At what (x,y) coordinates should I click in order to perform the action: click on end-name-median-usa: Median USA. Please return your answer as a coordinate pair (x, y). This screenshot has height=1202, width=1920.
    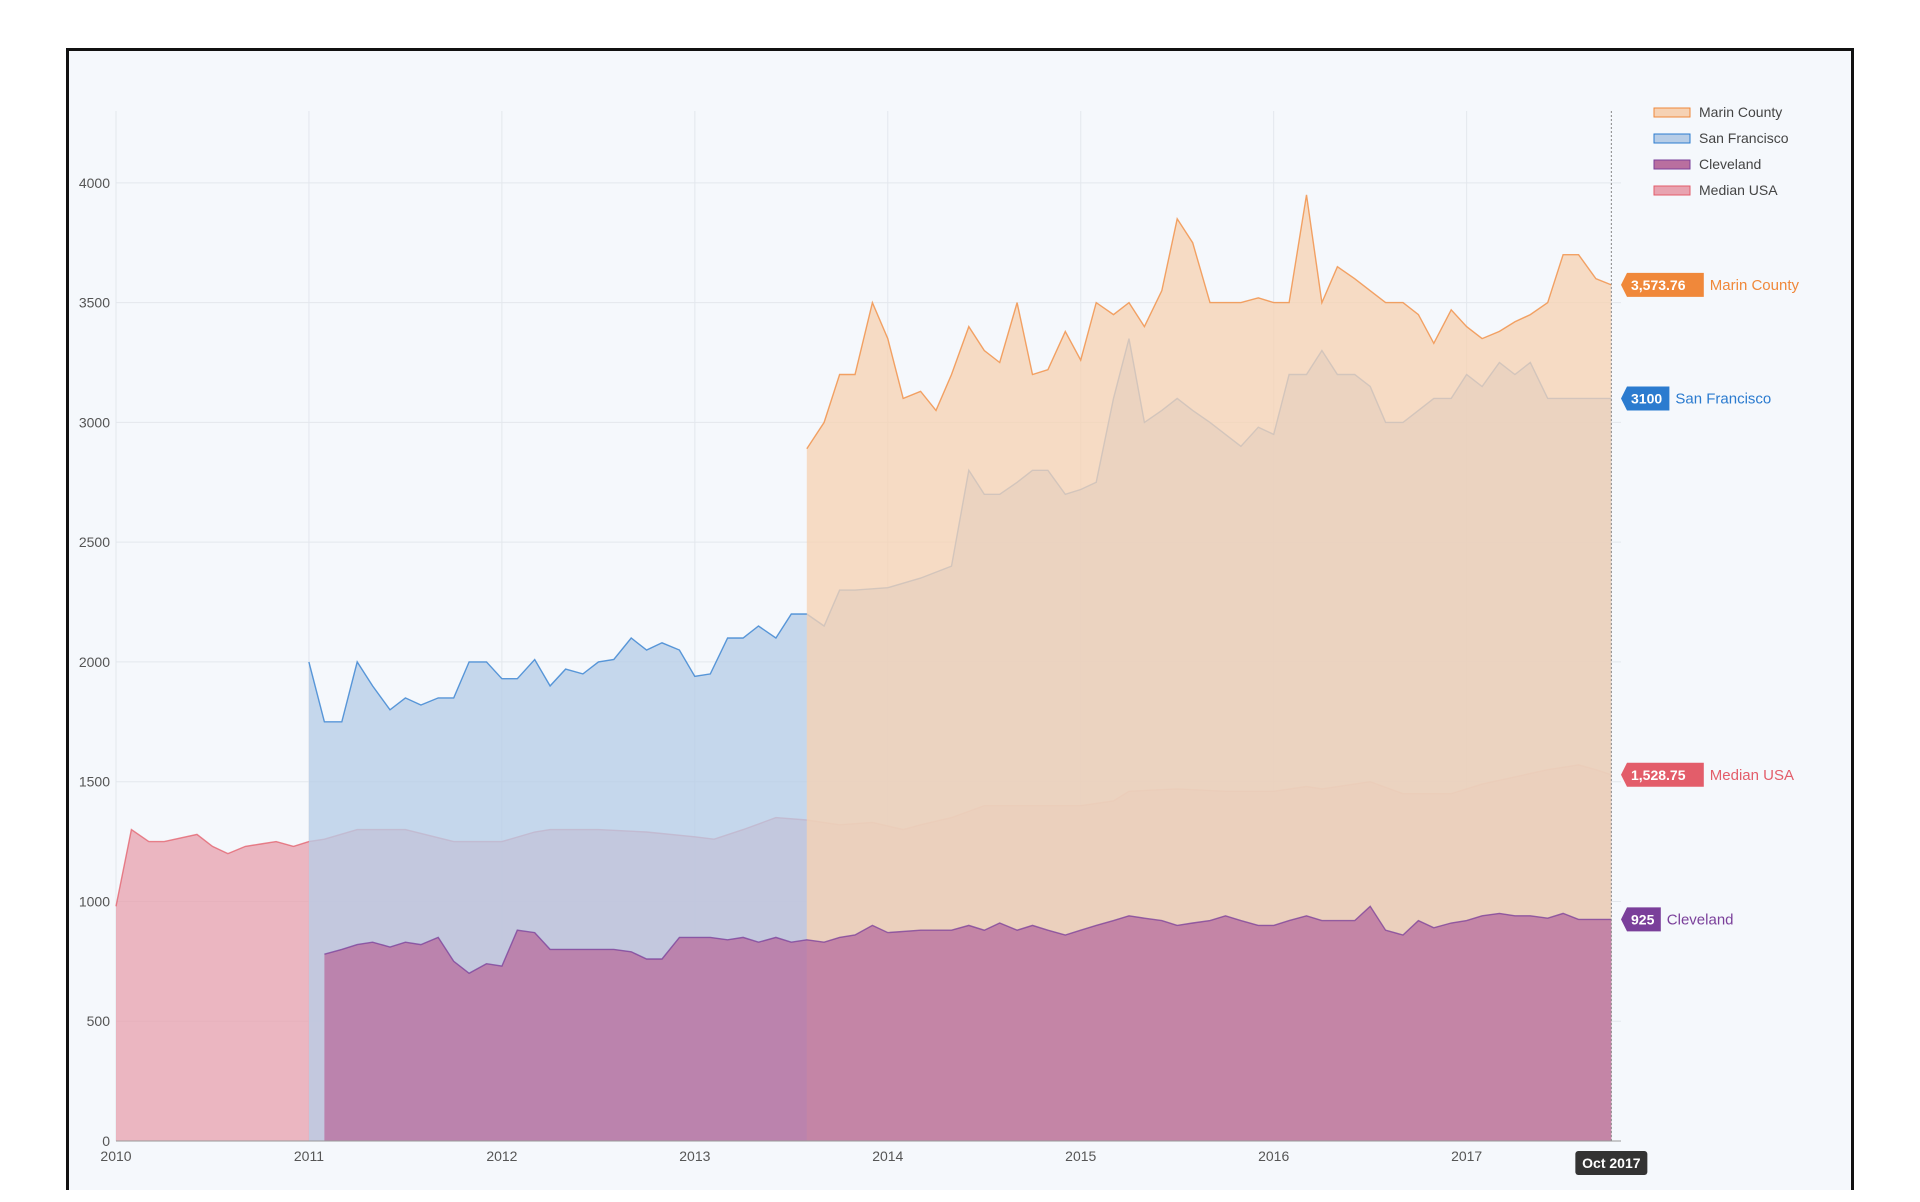
    Looking at the image, I should click on (1752, 775).